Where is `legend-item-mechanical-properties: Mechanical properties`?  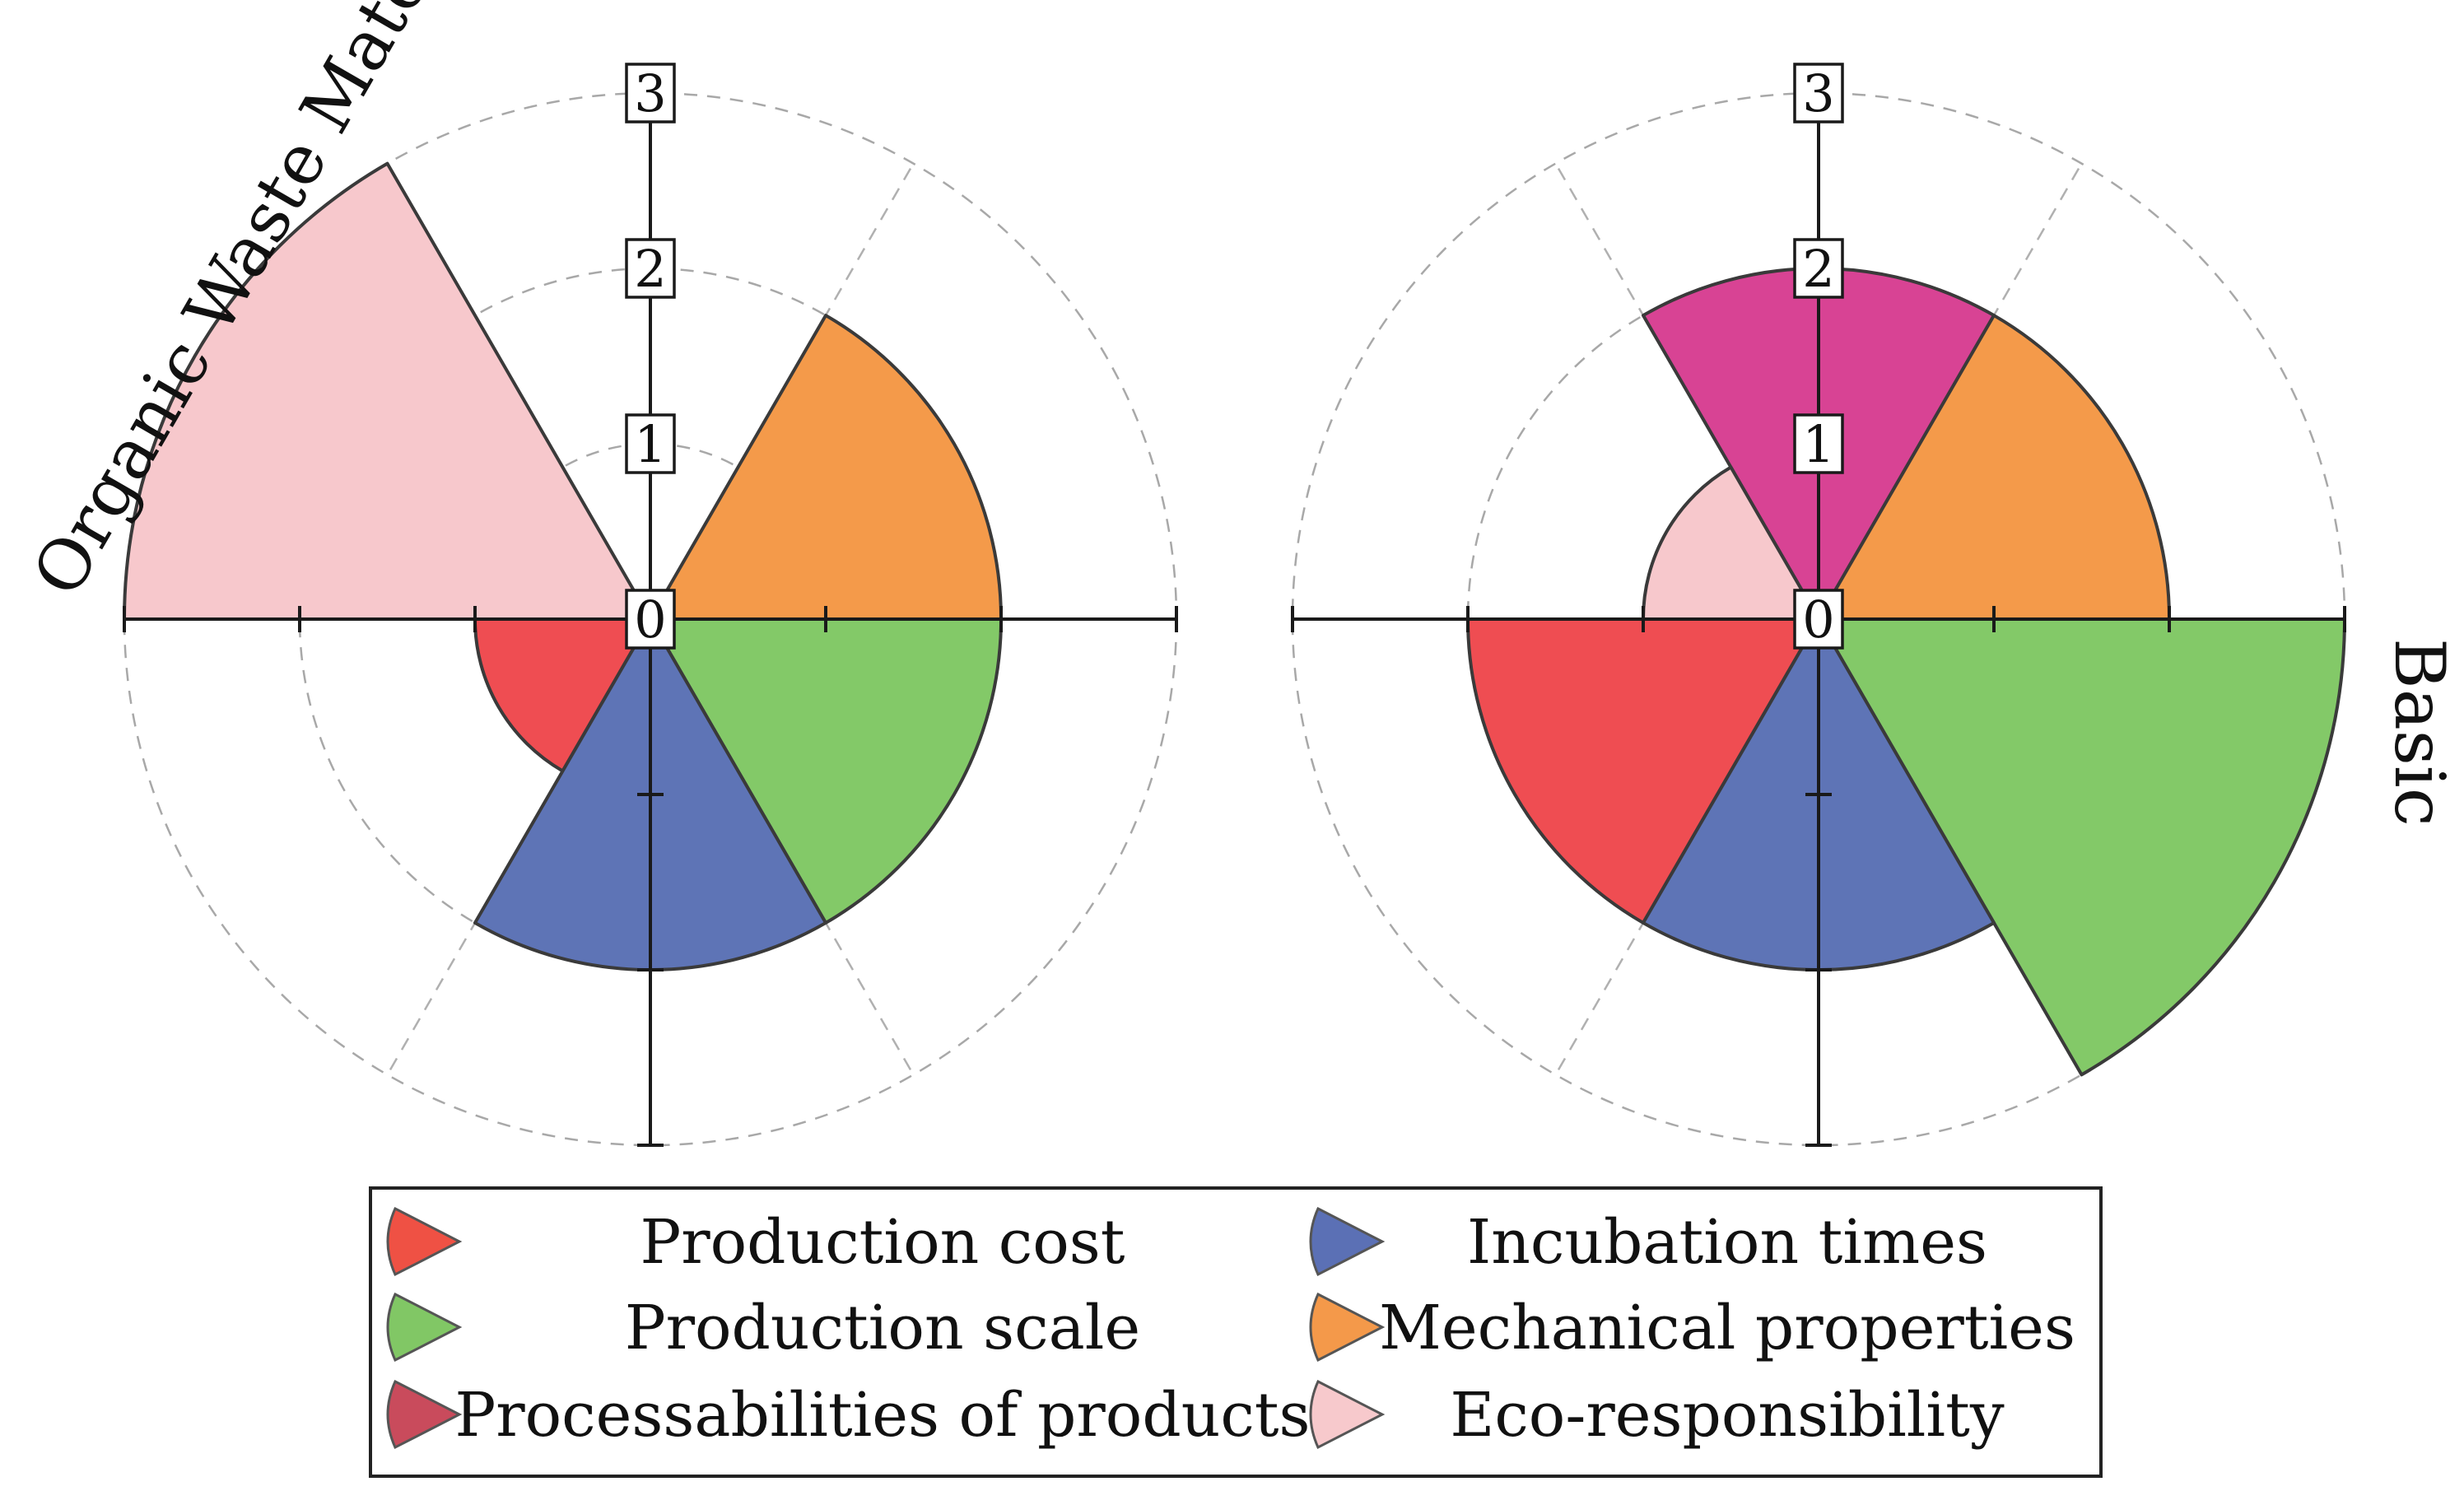
legend-item-mechanical-properties: Mechanical properties is located at coordinates (1692, 1327).